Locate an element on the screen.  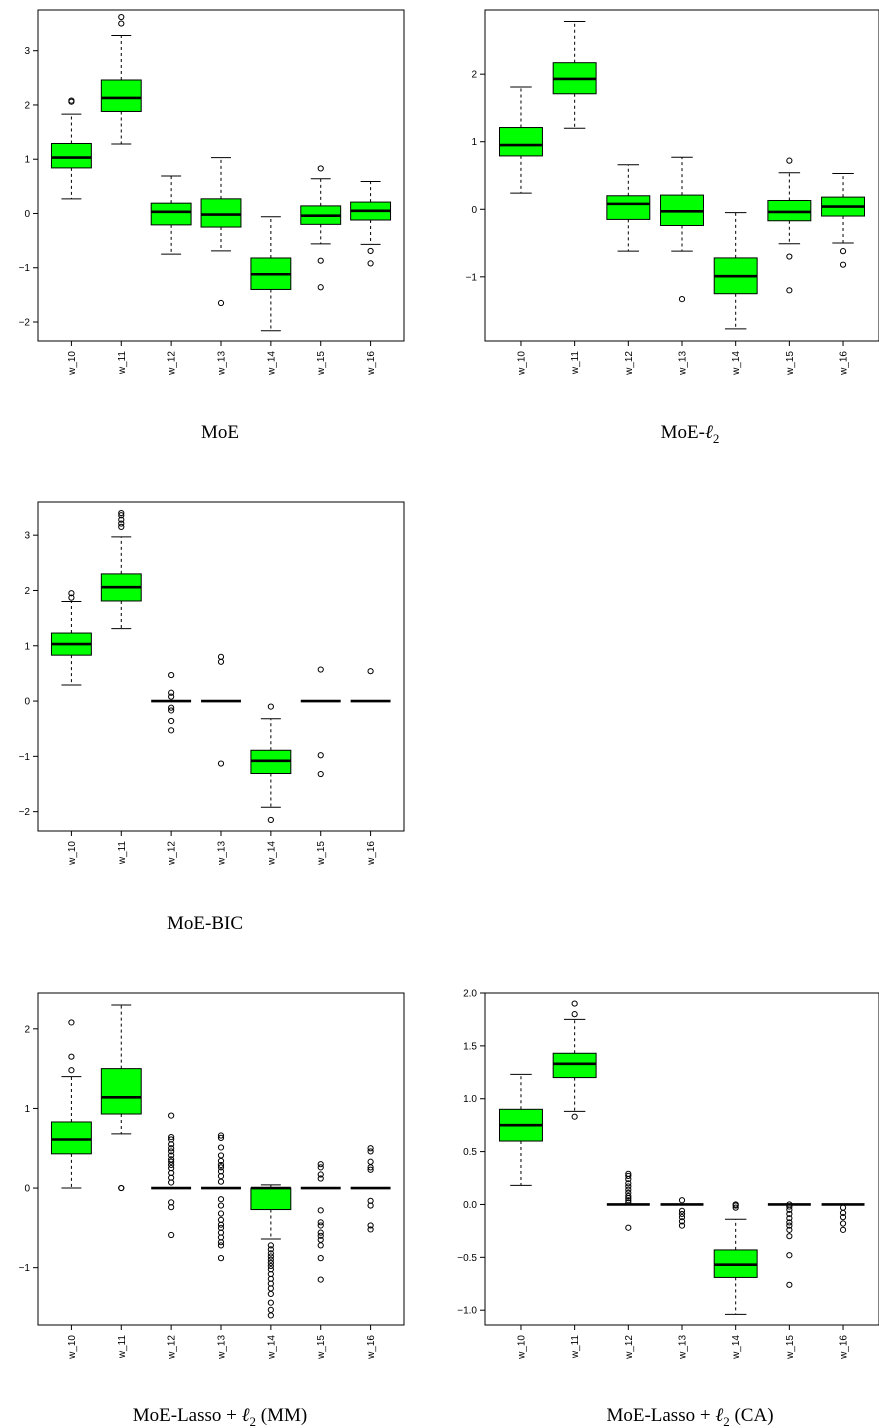
panel-caption: MoE is located at coordinates (220, 432).